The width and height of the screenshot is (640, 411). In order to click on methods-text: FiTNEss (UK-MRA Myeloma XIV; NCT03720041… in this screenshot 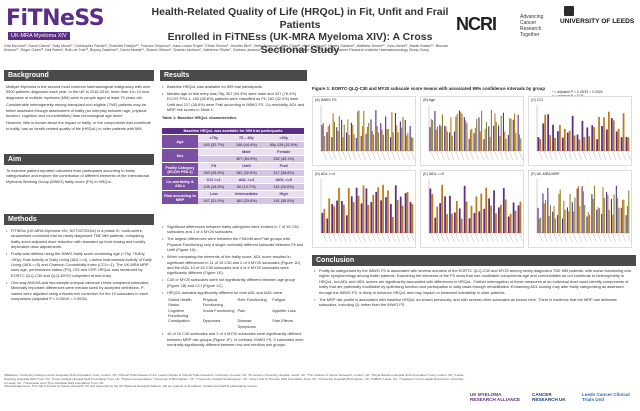, I will do `click(79, 265)`.